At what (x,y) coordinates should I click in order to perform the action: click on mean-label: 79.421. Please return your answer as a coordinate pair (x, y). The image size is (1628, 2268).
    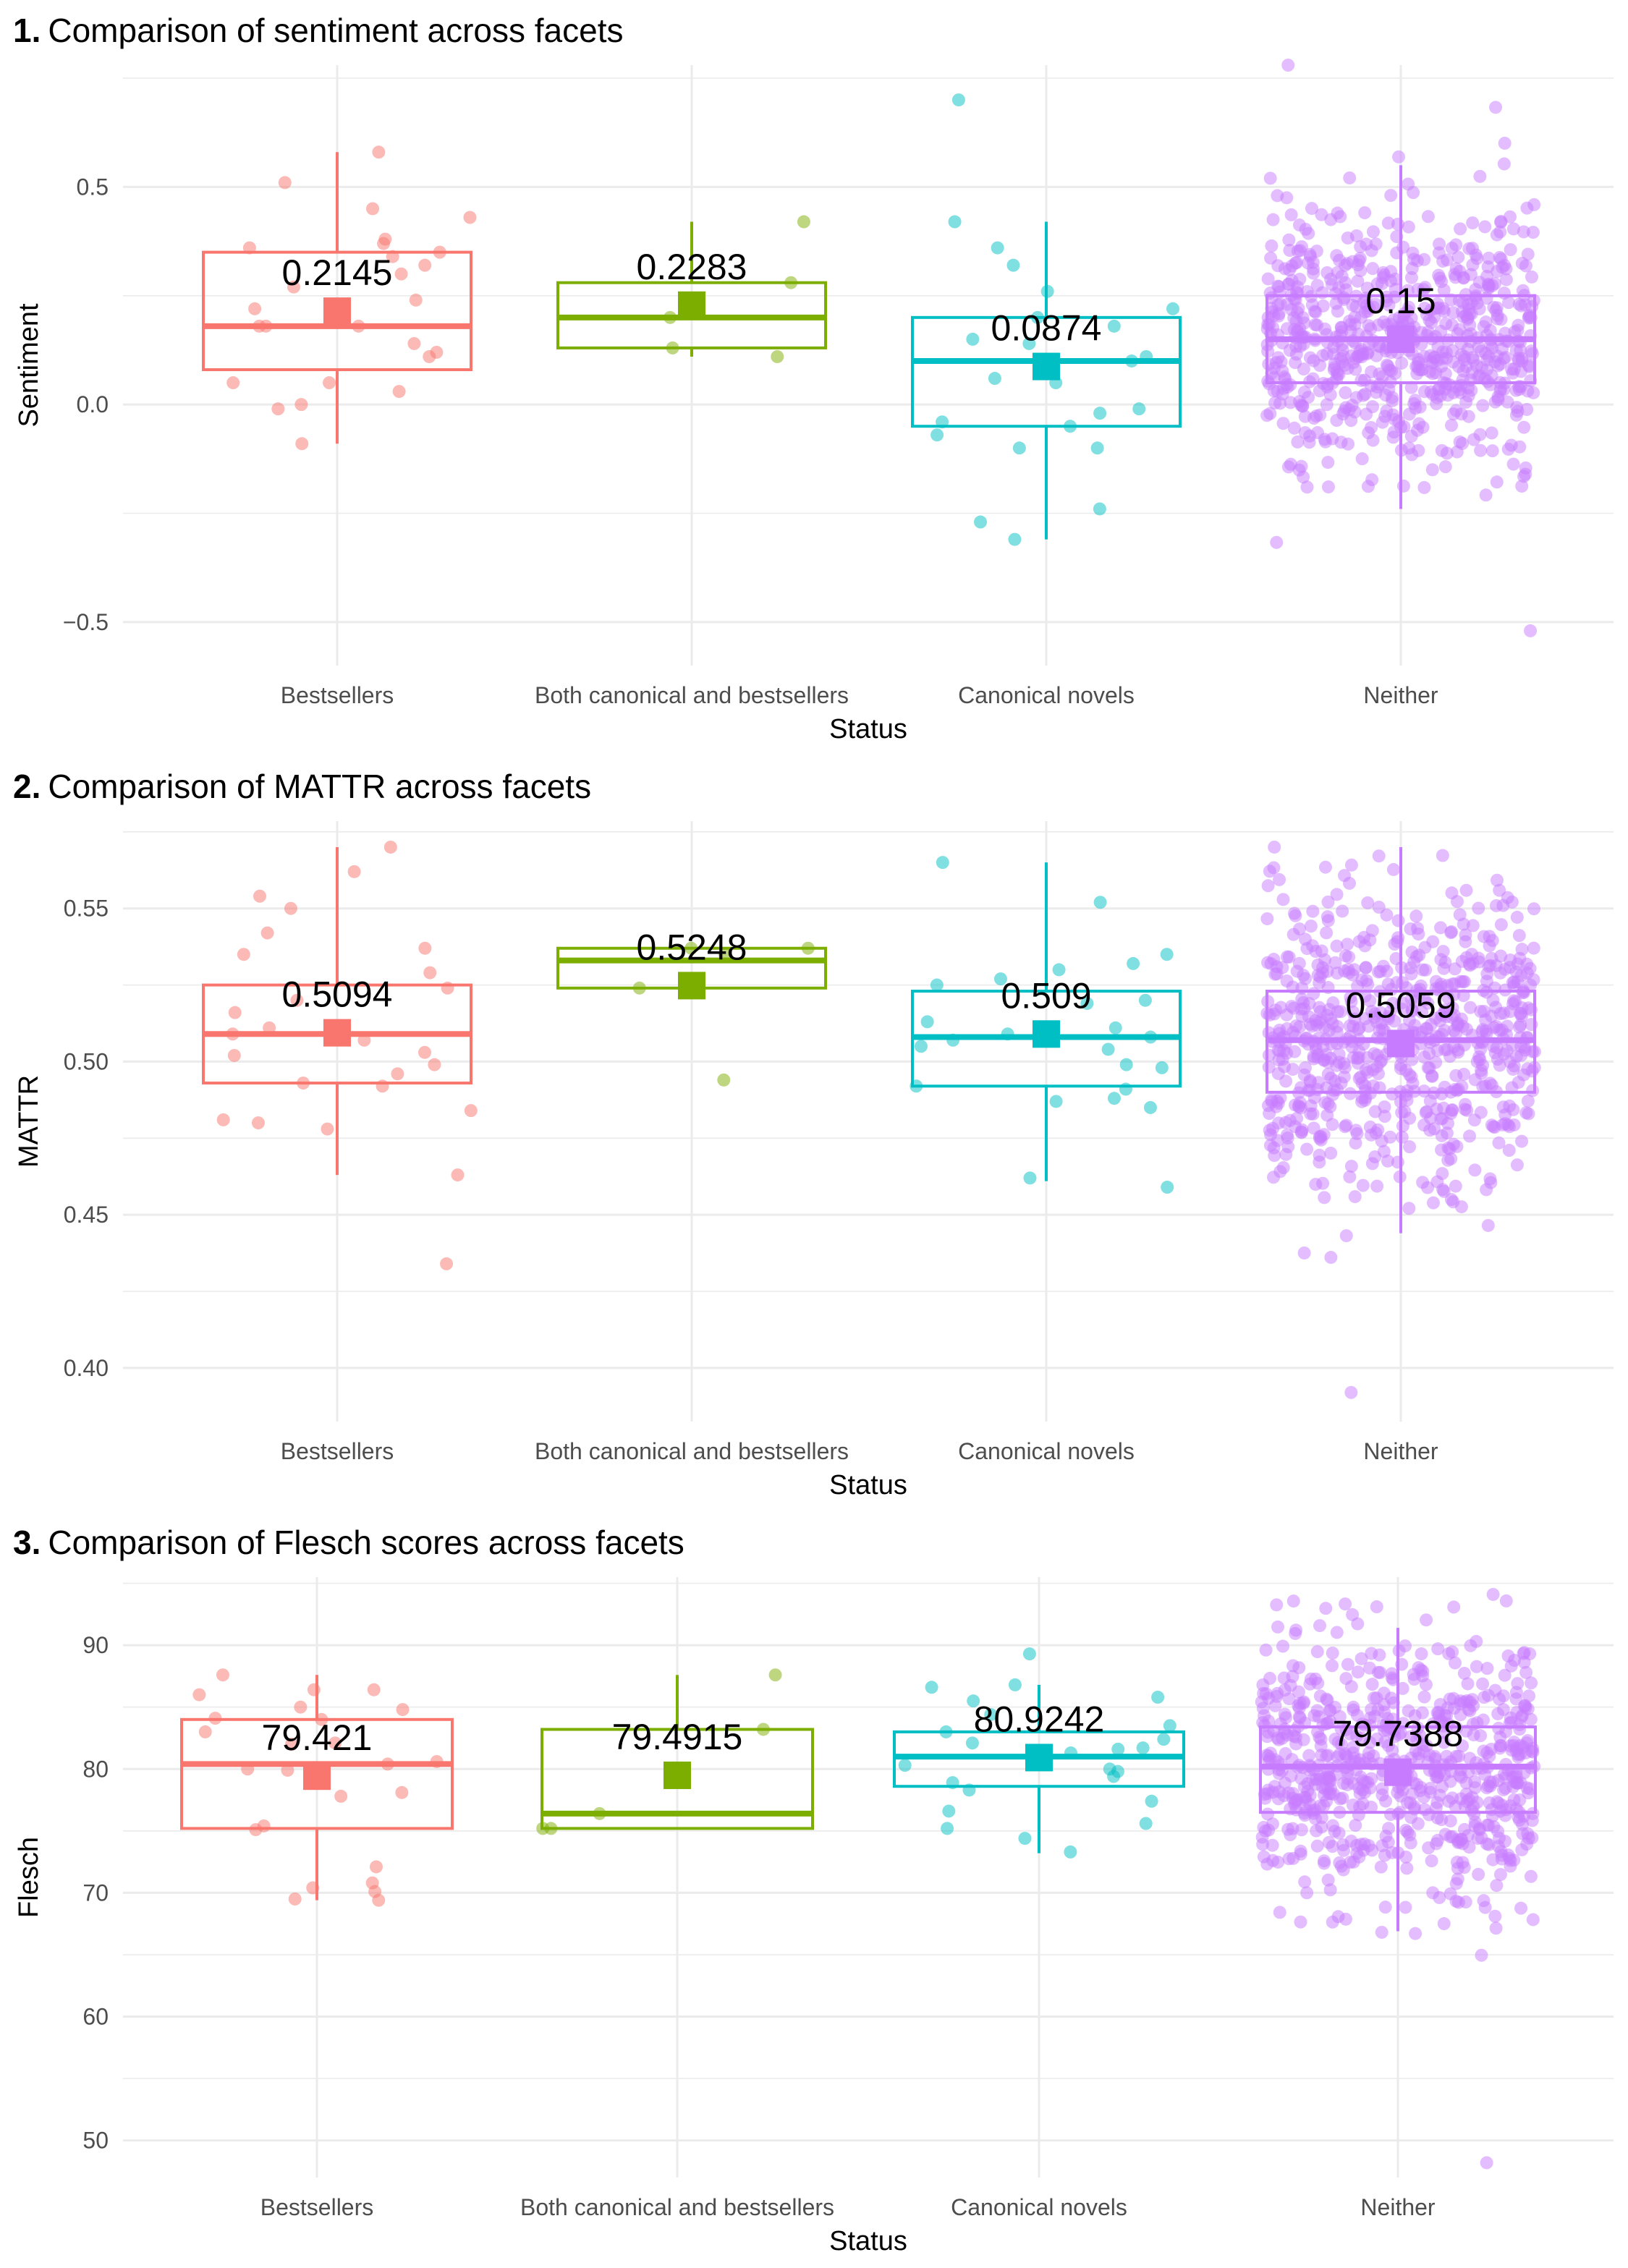
    Looking at the image, I should click on (317, 1737).